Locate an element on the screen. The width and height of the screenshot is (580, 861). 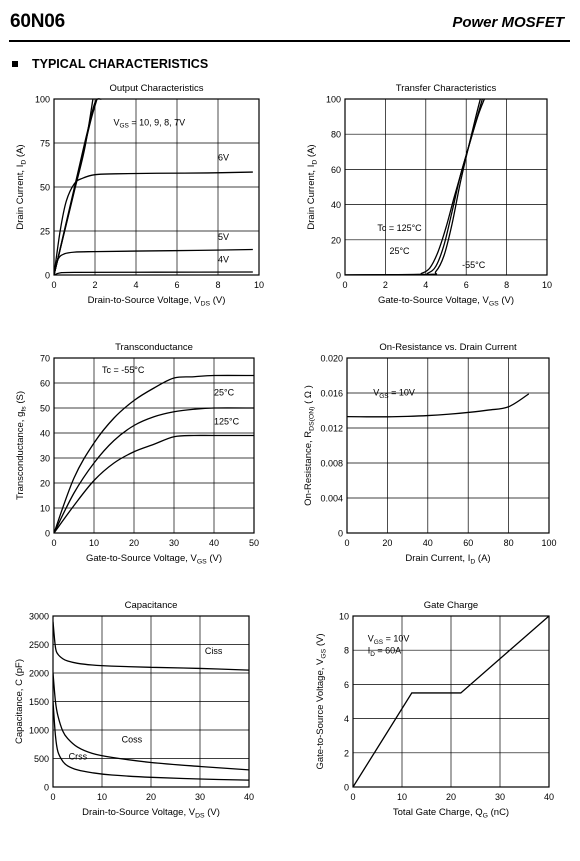
series-line-6v is located at coordinates (153, 223).